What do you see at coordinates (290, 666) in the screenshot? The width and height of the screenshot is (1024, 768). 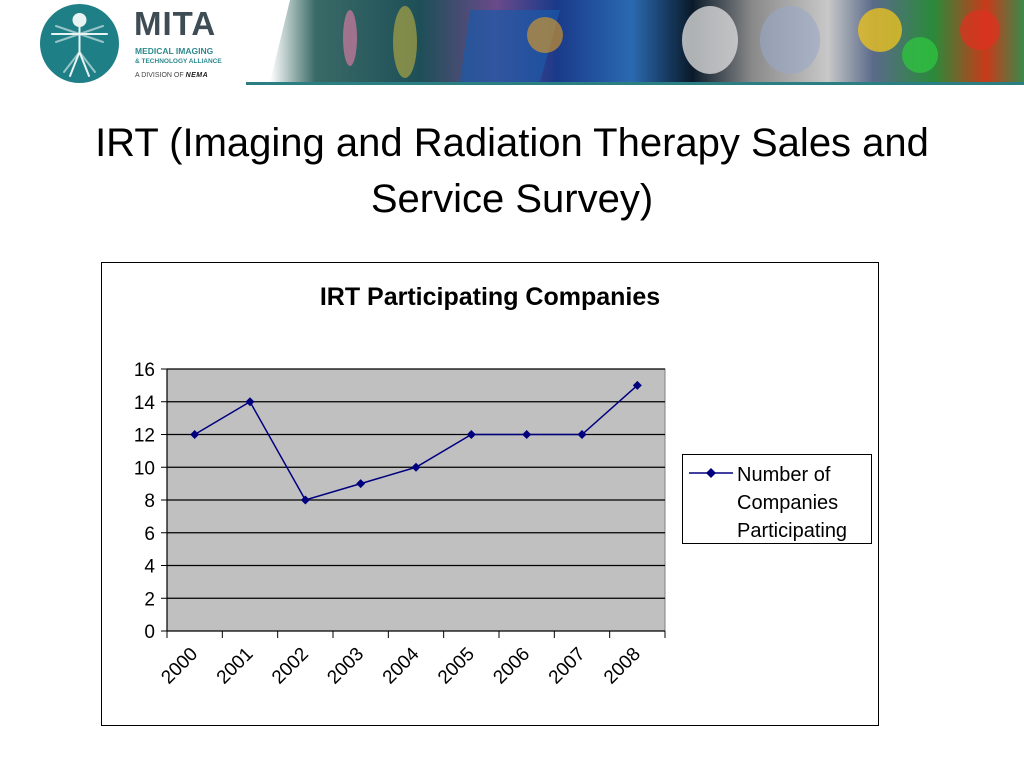 I see `x-tick-label: 2002` at bounding box center [290, 666].